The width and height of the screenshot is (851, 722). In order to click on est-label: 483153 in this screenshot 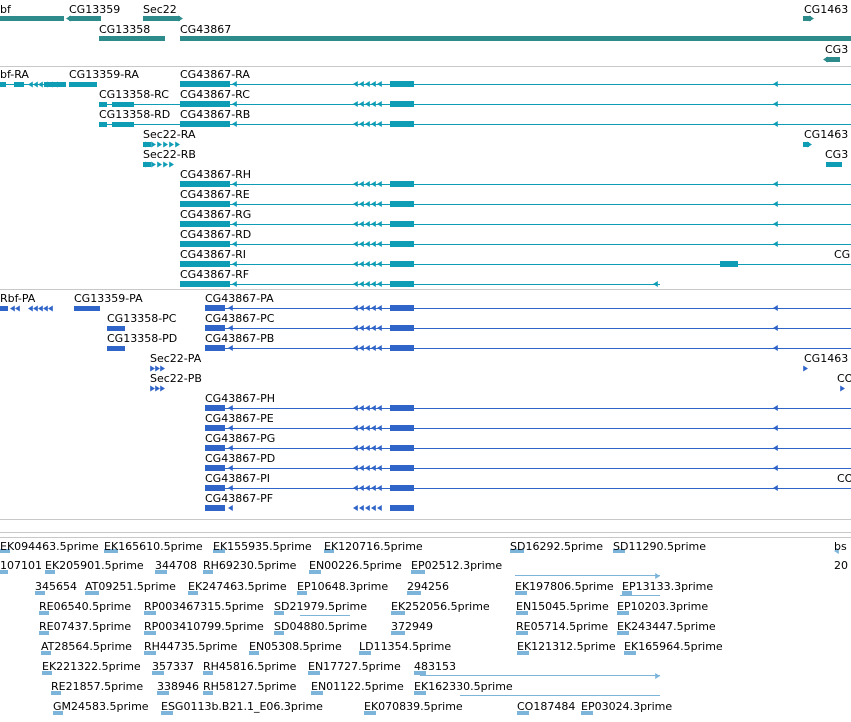, I will do `click(435, 666)`.